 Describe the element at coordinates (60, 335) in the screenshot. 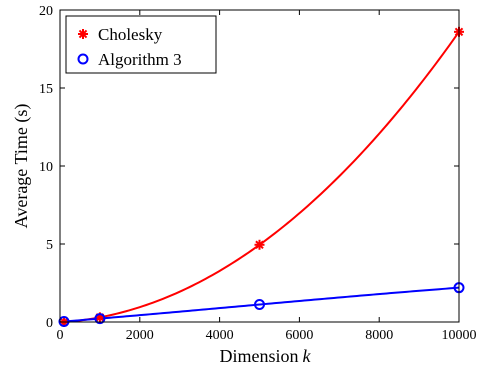

I see `x-tick-label: 0` at that location.